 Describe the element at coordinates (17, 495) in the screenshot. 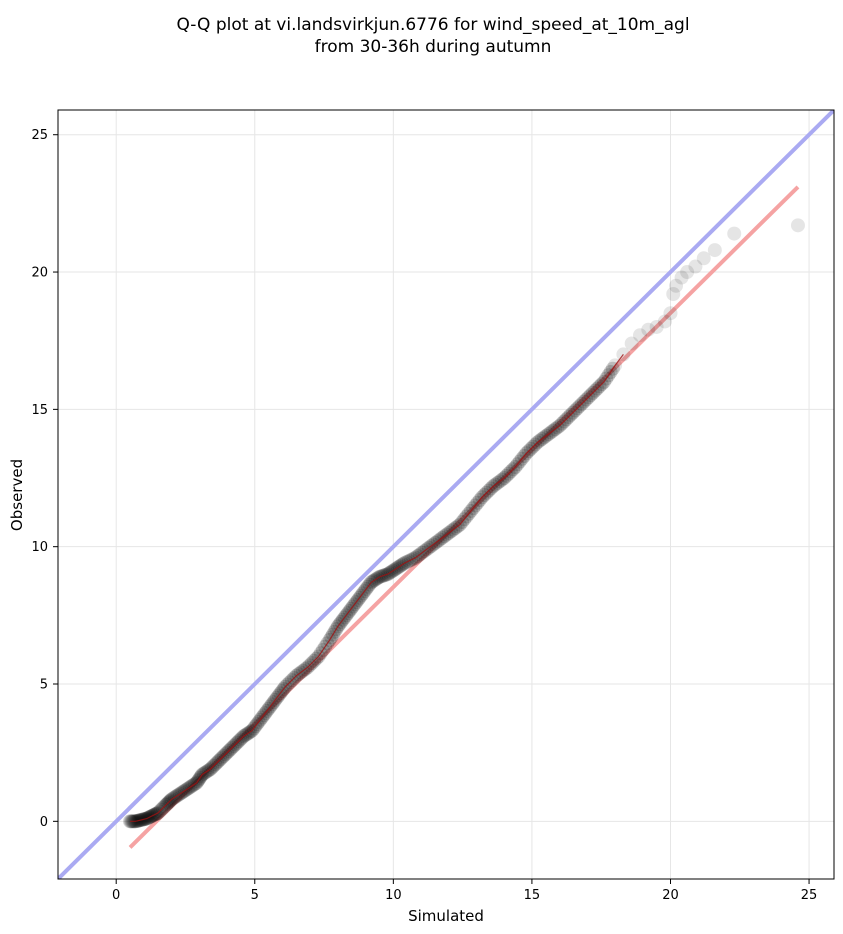

I see `y-axis-label: Observed` at that location.